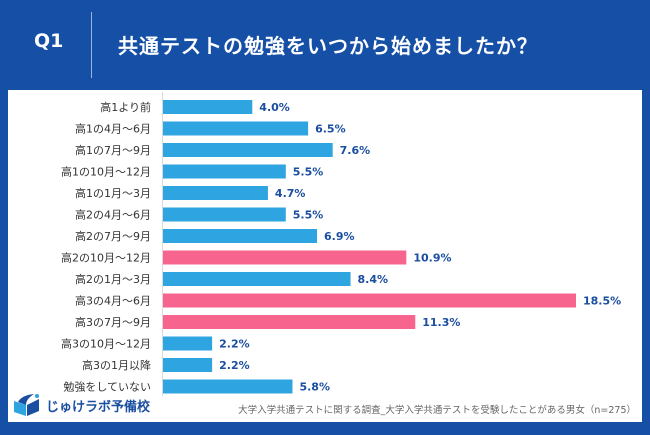 Image resolution: width=650 pixels, height=435 pixels. Describe the element at coordinates (113, 193) in the screenshot. I see `category-label: 高1の1月～3月` at that location.